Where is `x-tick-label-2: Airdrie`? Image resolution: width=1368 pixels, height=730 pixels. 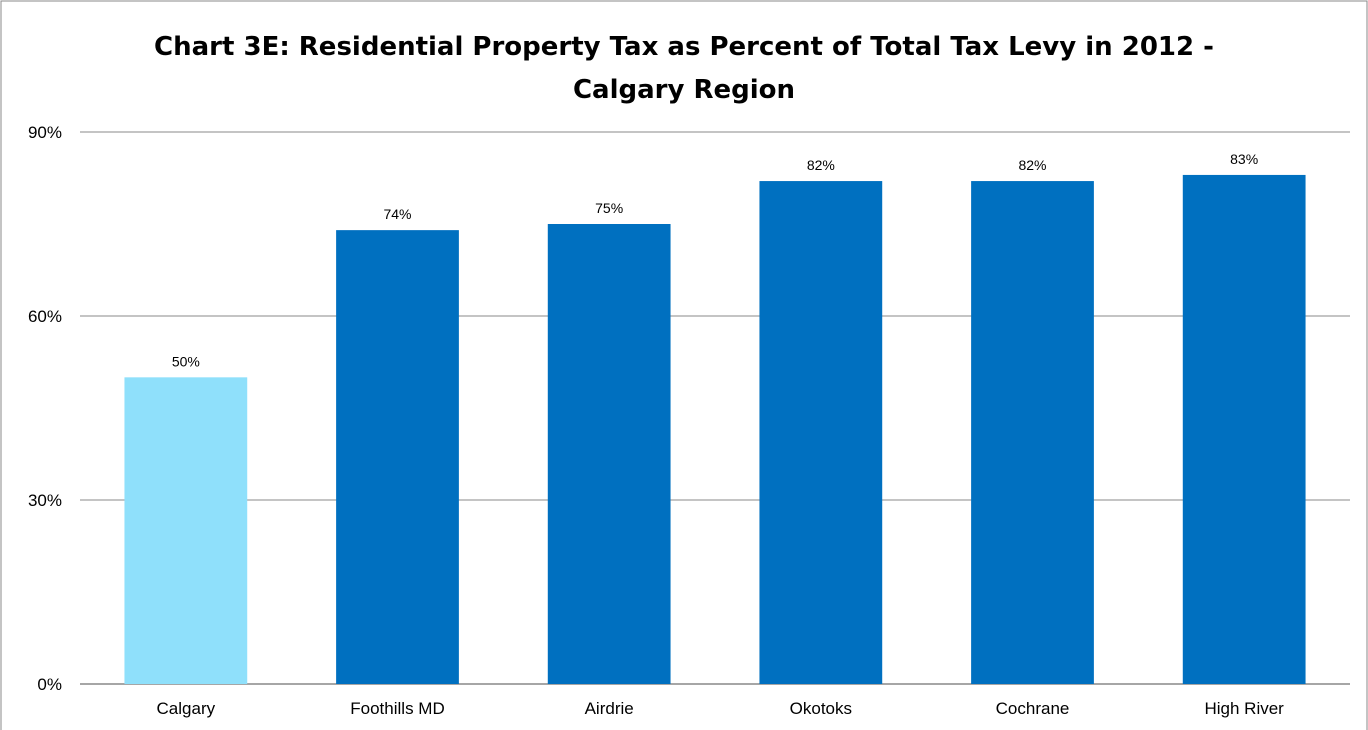 x-tick-label-2: Airdrie is located at coordinates (609, 708).